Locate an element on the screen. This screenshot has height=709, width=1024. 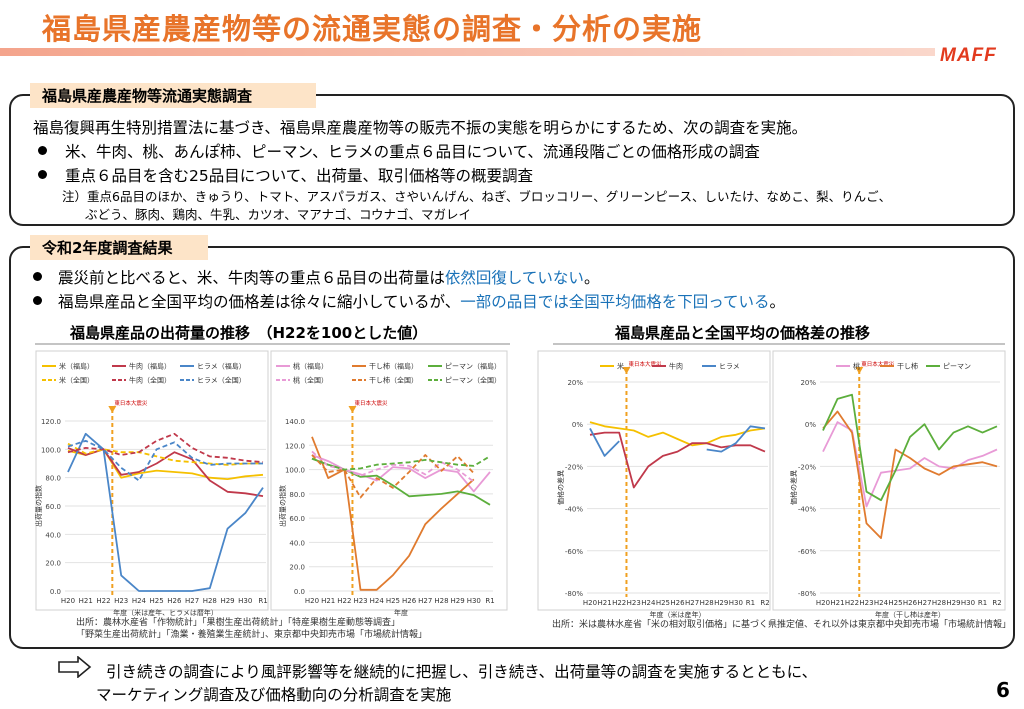
maff-logo: MAFF is located at coordinates (968, 55).